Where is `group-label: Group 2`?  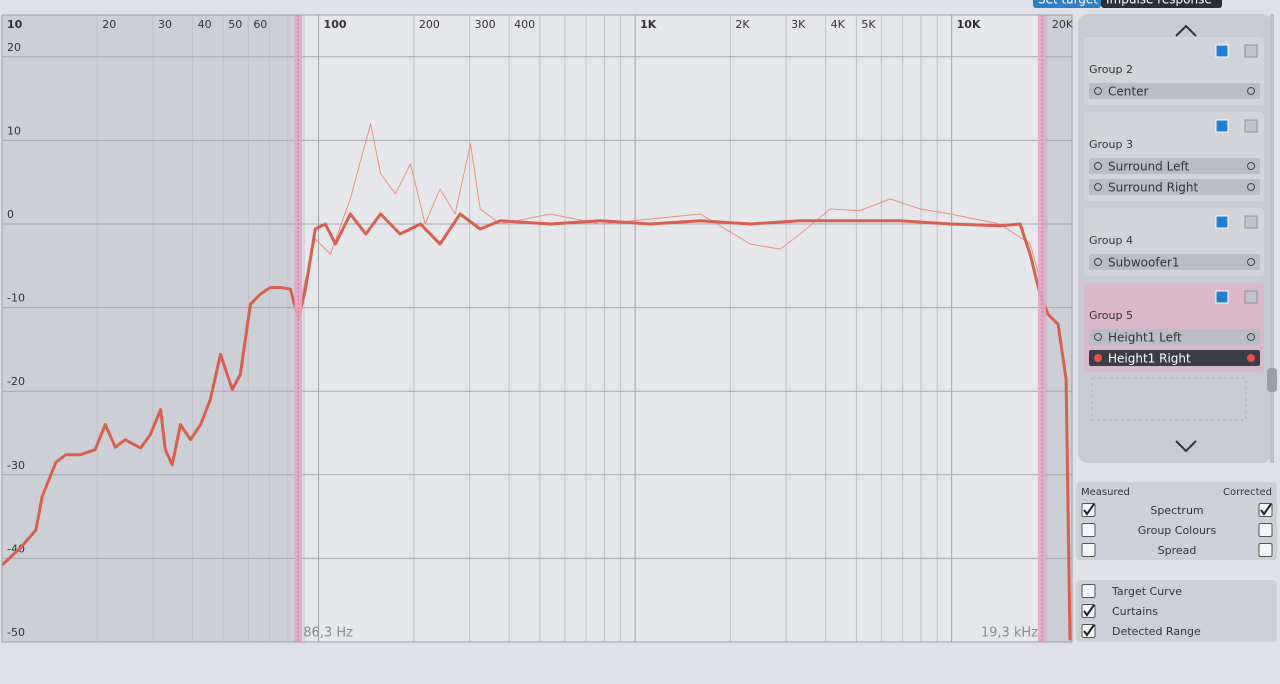
group-label: Group 2 is located at coordinates (1111, 69).